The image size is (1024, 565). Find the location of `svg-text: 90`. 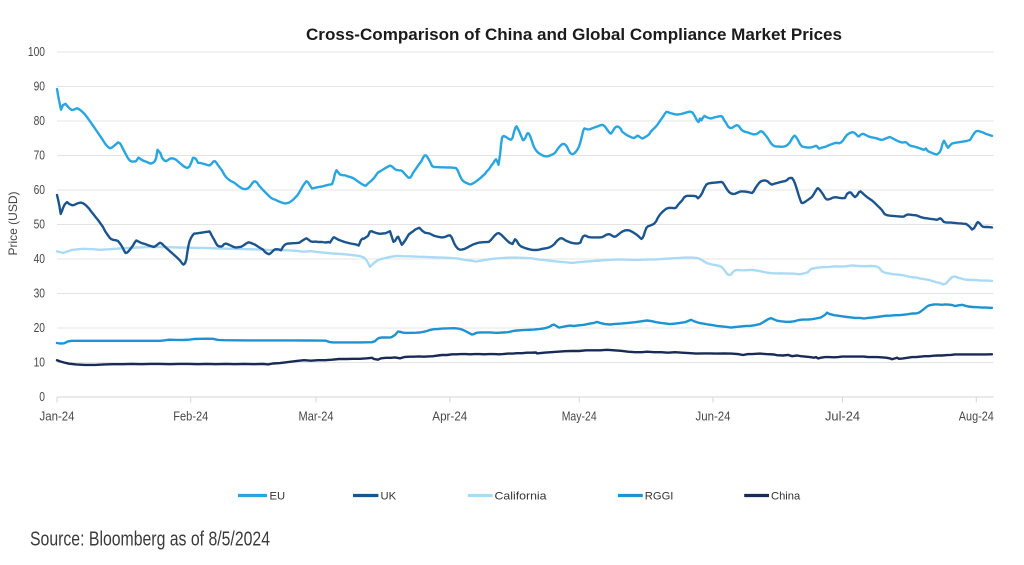

svg-text: 90 is located at coordinates (39, 86).